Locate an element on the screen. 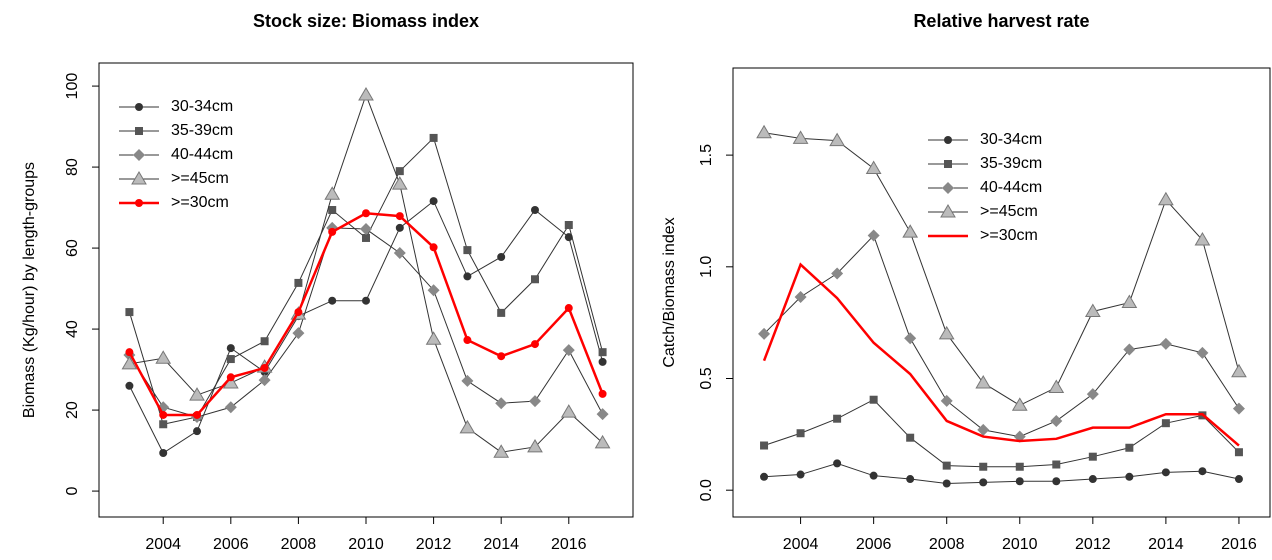 This screenshot has height=560, width=1272. y-tick-label: 1.5 is located at coordinates (706, 155).